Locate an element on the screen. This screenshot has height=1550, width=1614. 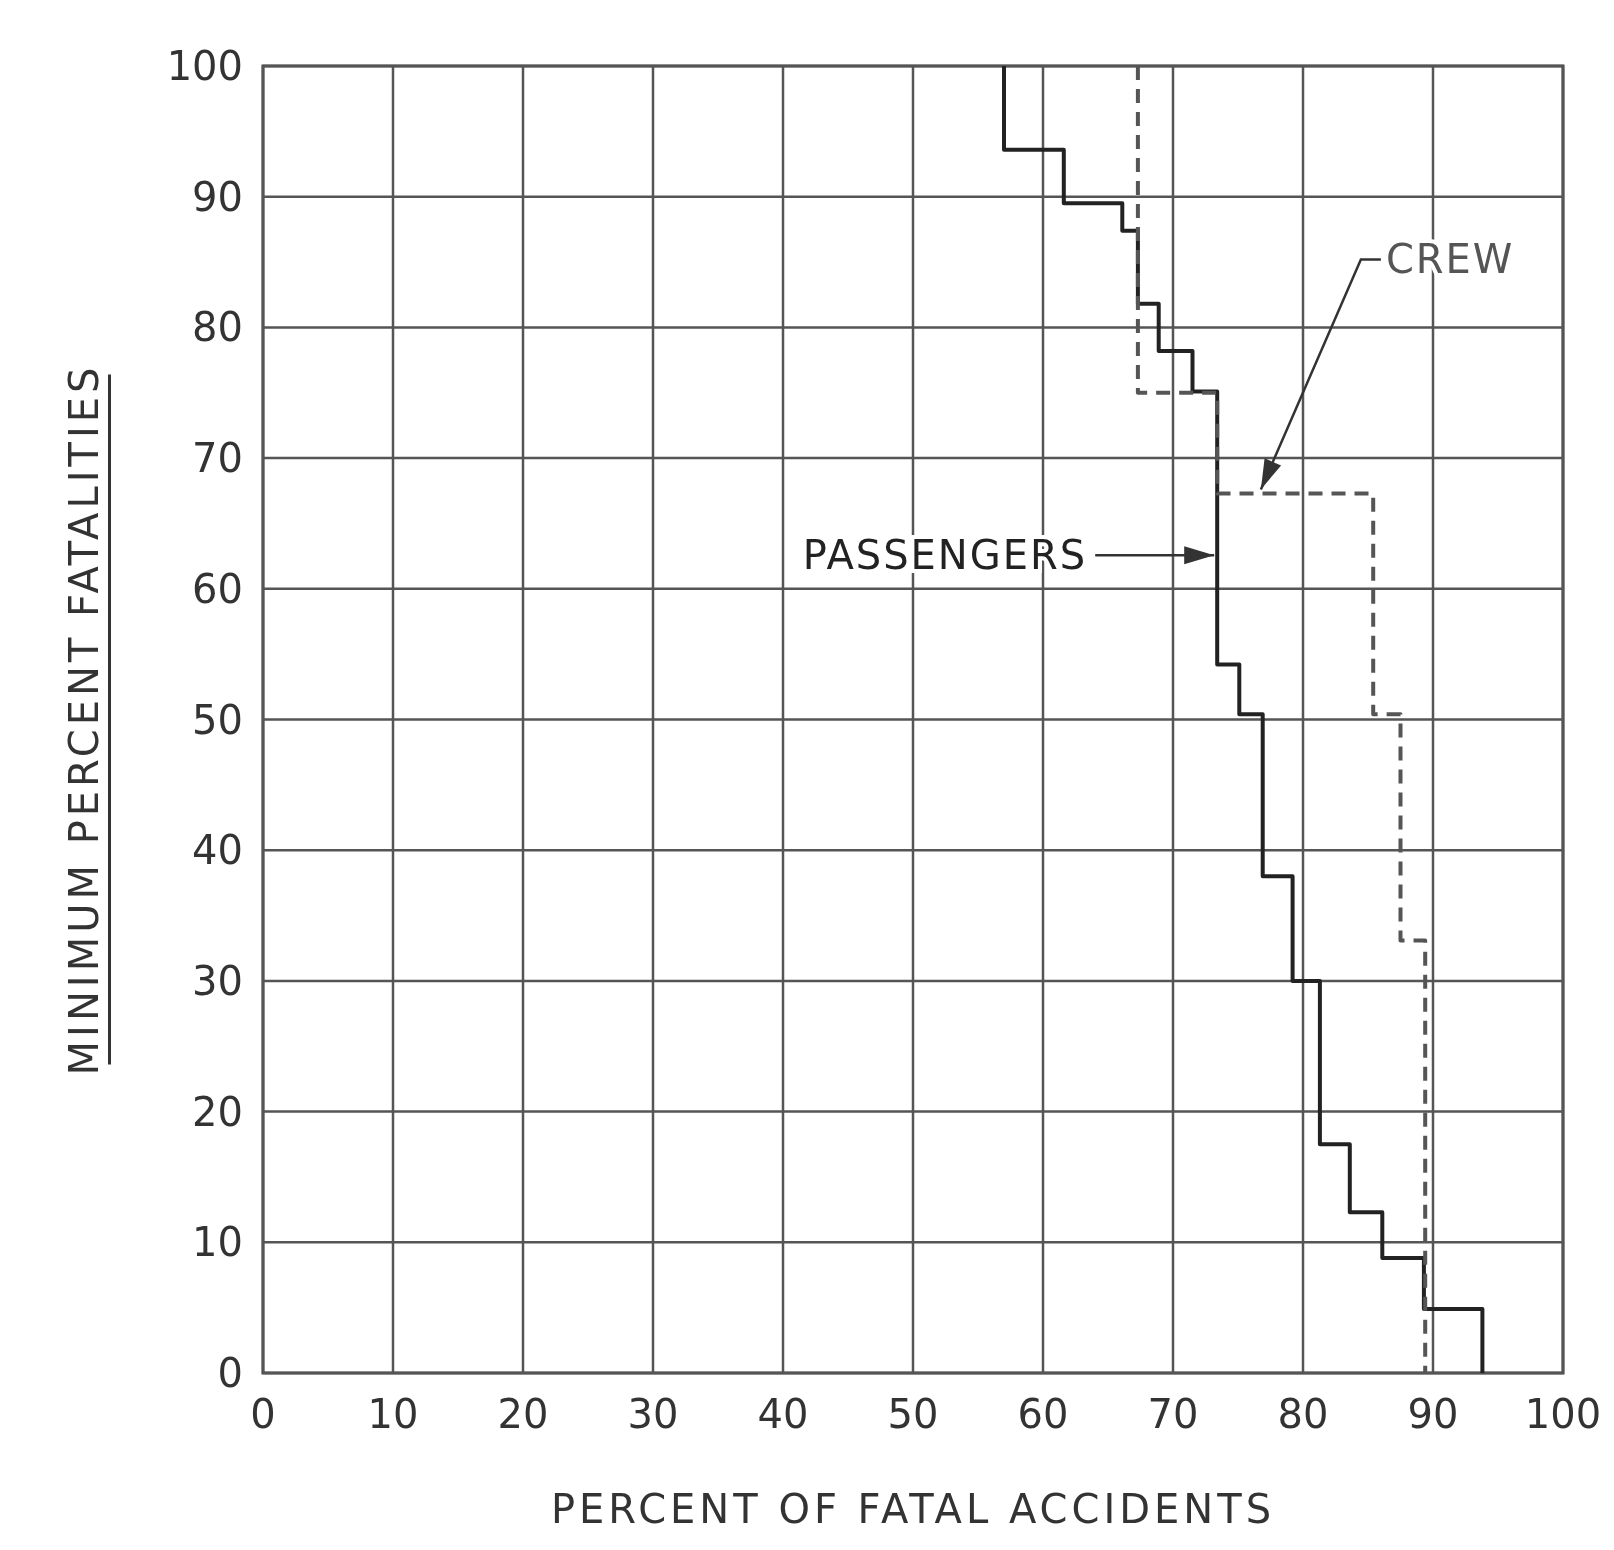
y-tick-label: 40 is located at coordinates (217, 850).